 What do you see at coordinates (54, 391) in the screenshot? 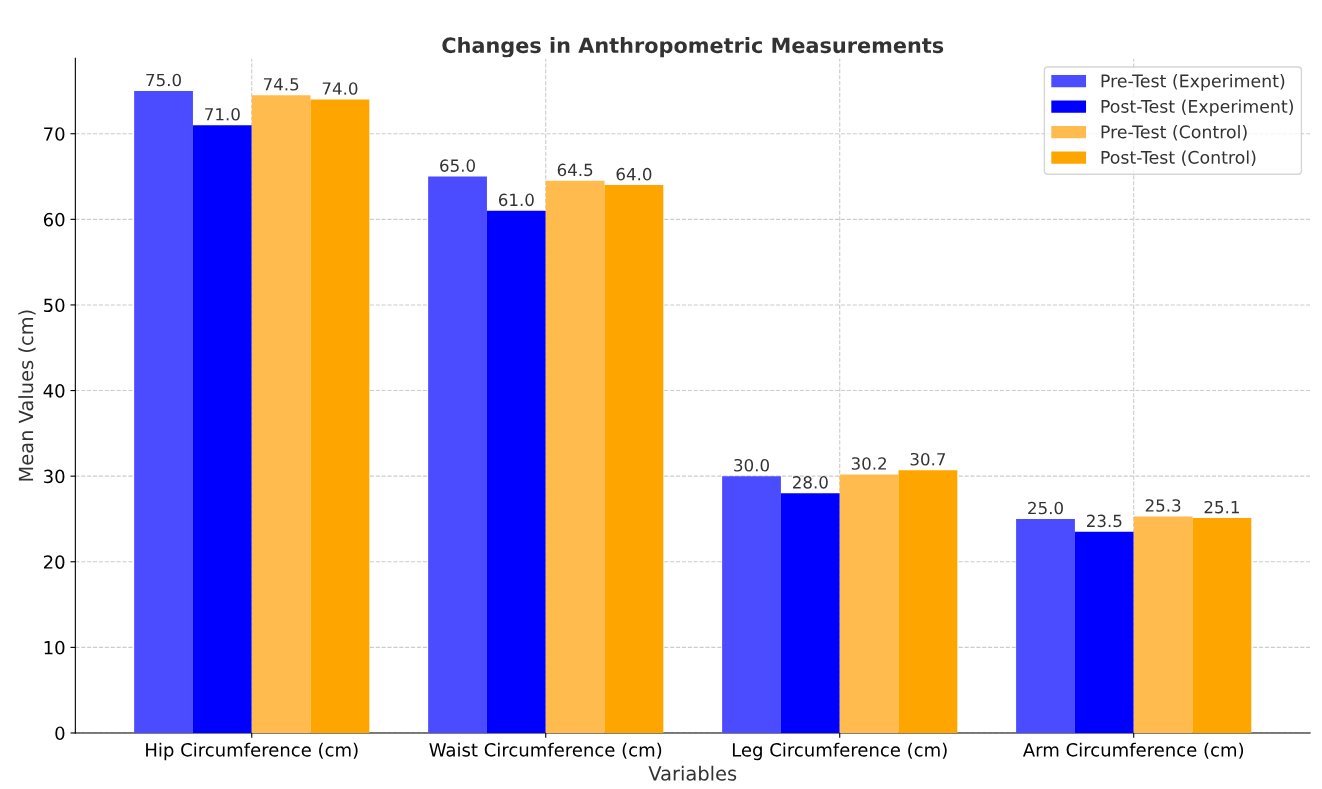
I see `y-tick-label: 40` at bounding box center [54, 391].